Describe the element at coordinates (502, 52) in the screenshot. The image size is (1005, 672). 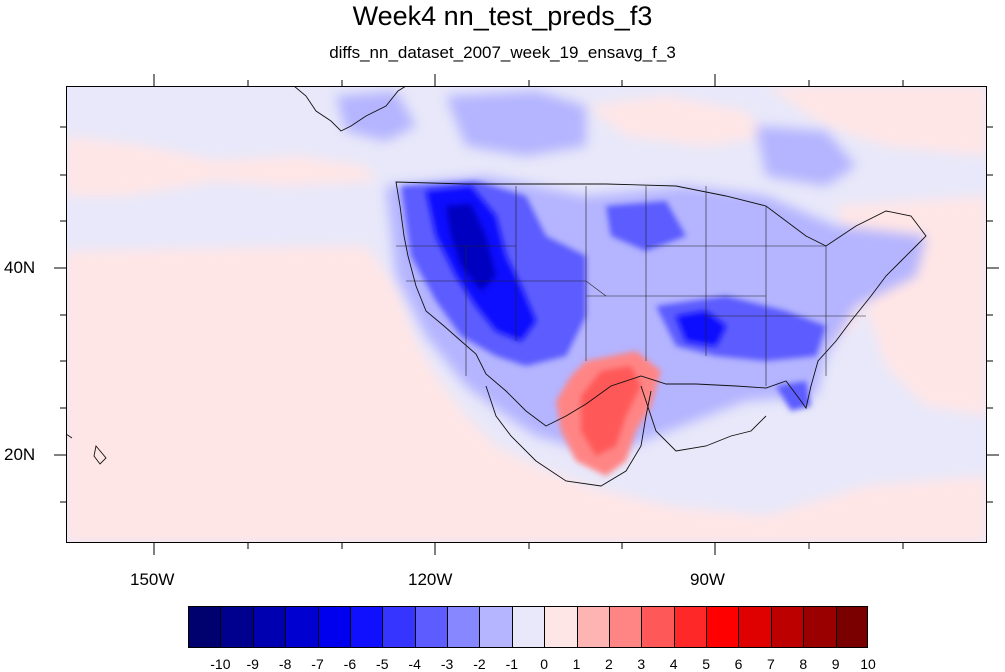
I see `figure-subtitle: diffs_nn_dataset_2007_week_19_ensavg_f_3` at that location.